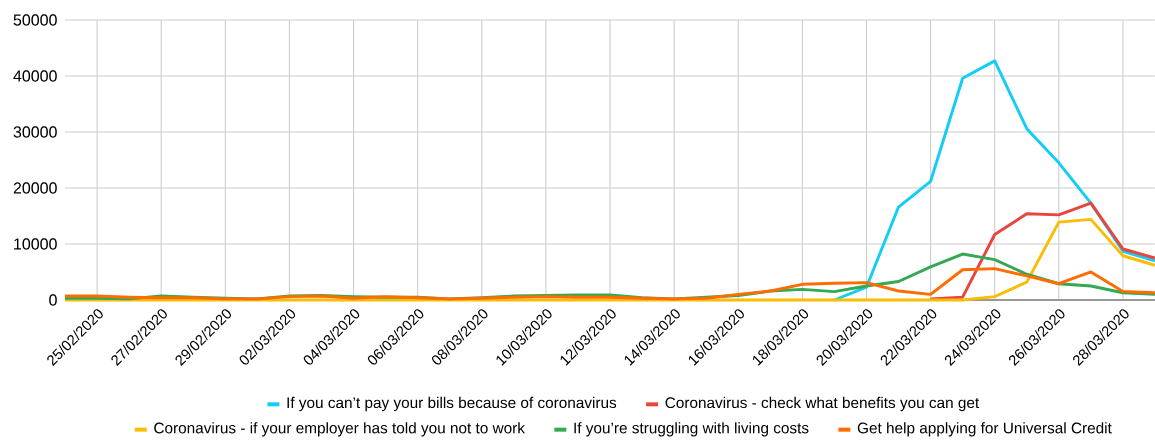  I want to click on legend-label: If you’re struggling with living costs, so click(691, 429).